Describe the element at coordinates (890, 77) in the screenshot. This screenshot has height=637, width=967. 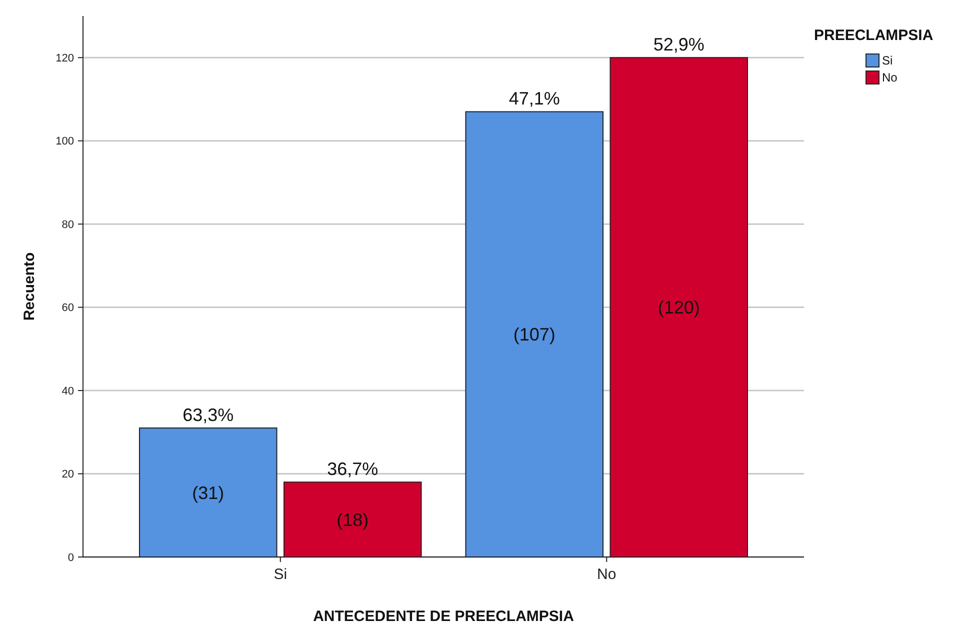
I see `legend-label: No` at that location.